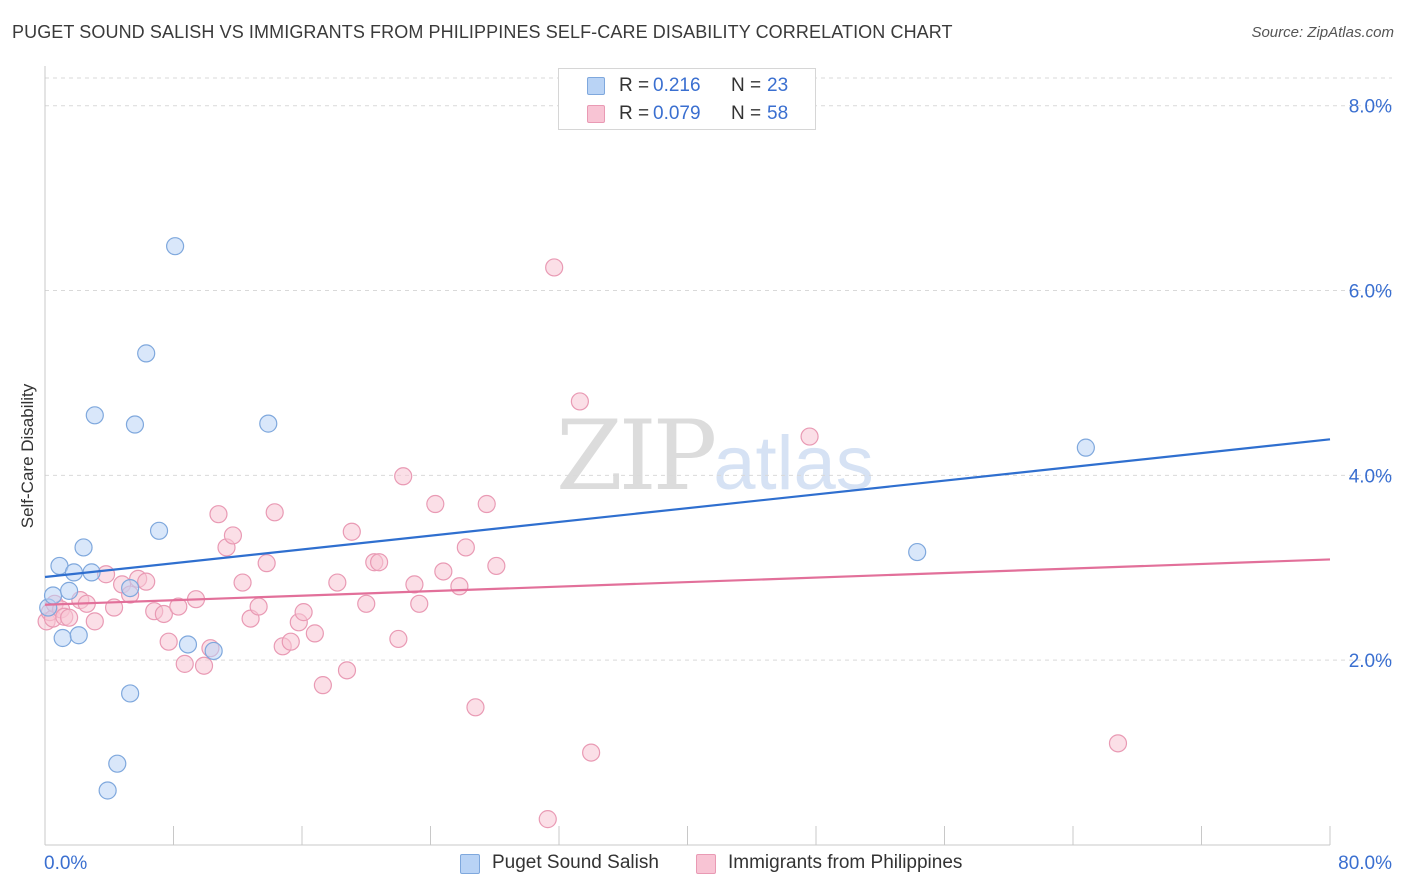  I want to click on legend-label: Immigrants from Philippines, so click(845, 862).